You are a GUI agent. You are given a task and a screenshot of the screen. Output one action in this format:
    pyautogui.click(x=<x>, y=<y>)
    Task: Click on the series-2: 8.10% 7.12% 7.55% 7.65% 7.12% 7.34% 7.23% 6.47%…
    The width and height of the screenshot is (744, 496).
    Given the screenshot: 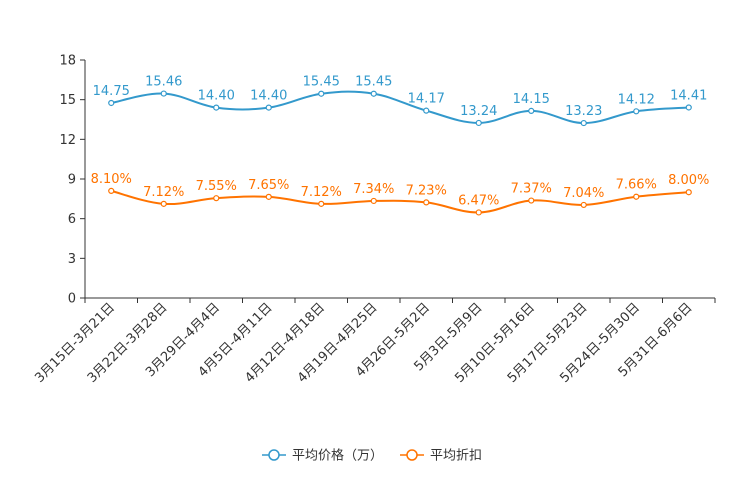 What is the action you would take?
    pyautogui.click(x=400, y=194)
    